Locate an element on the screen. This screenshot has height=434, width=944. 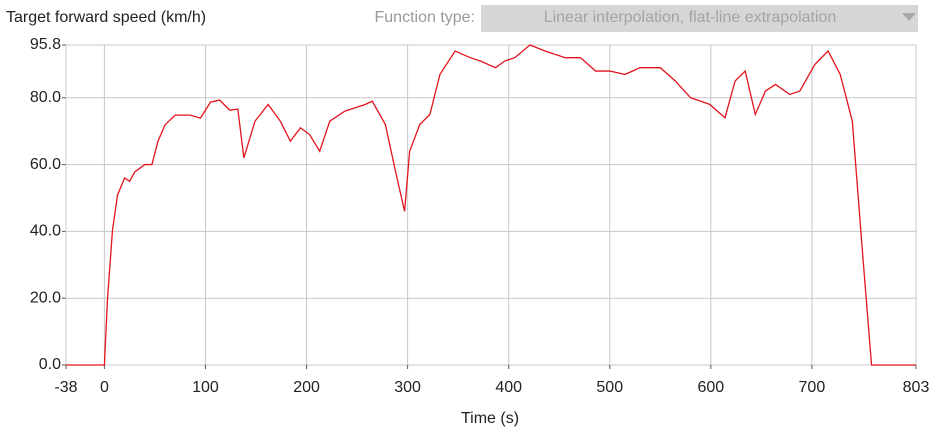
y-tick-label: 20.0 is located at coordinates (45, 297).